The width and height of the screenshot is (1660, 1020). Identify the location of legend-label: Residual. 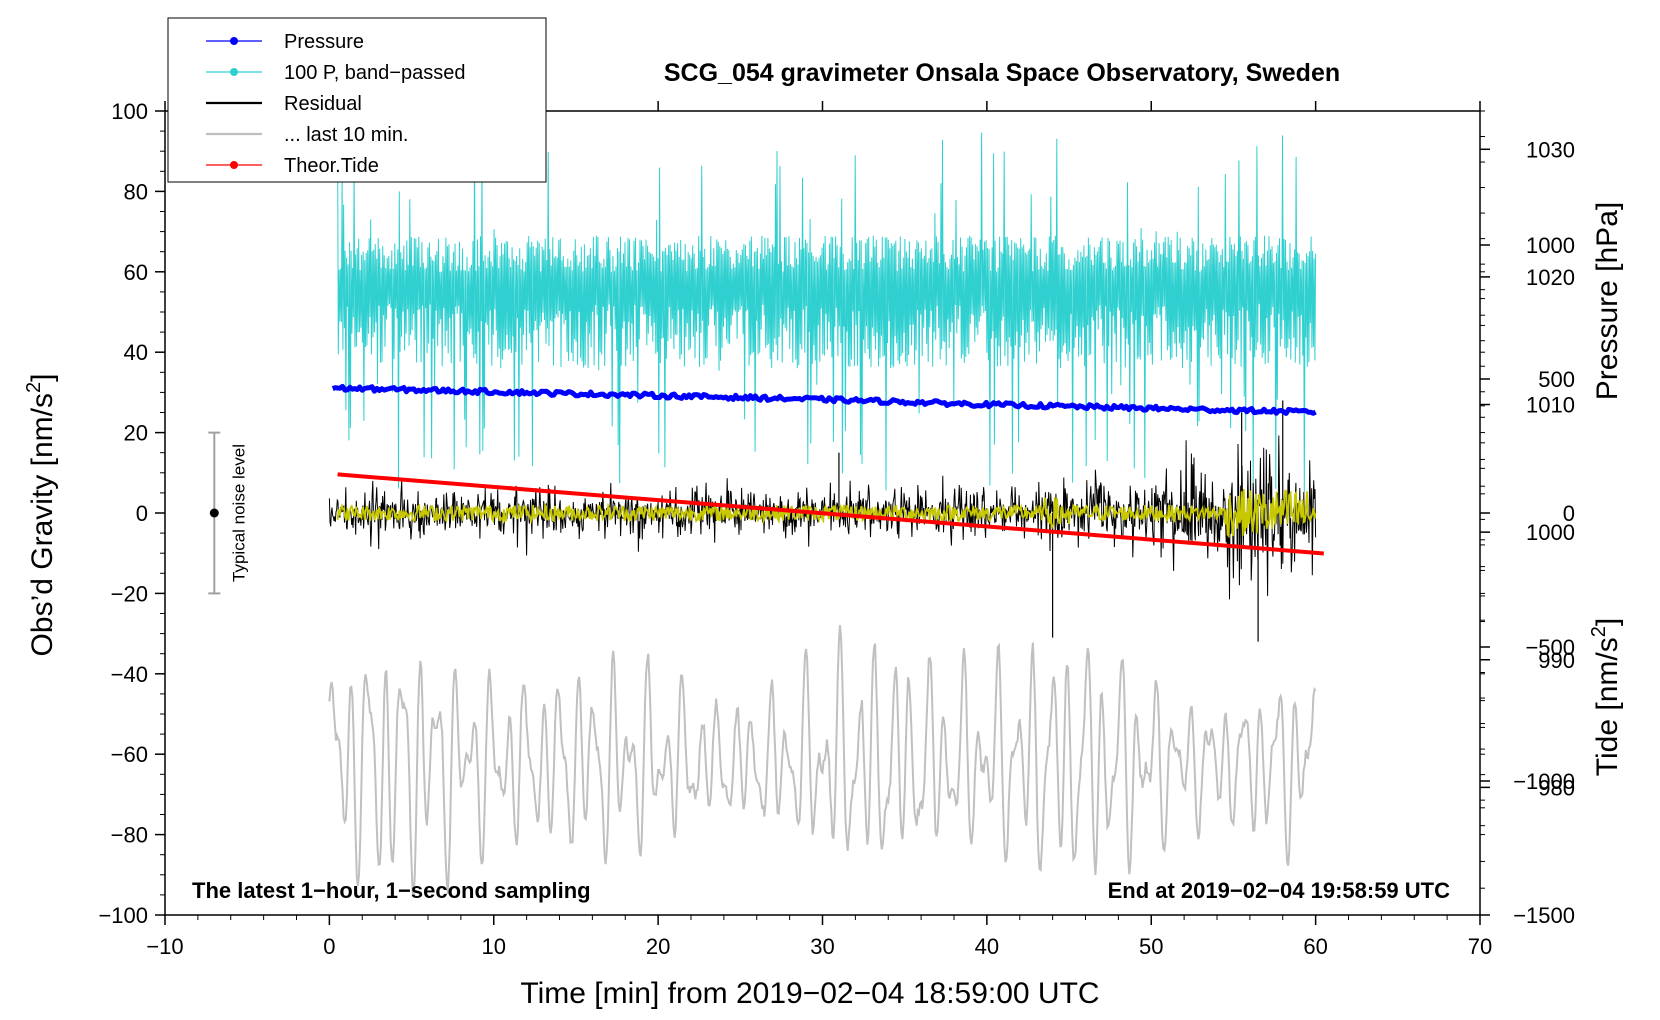
(323, 104).